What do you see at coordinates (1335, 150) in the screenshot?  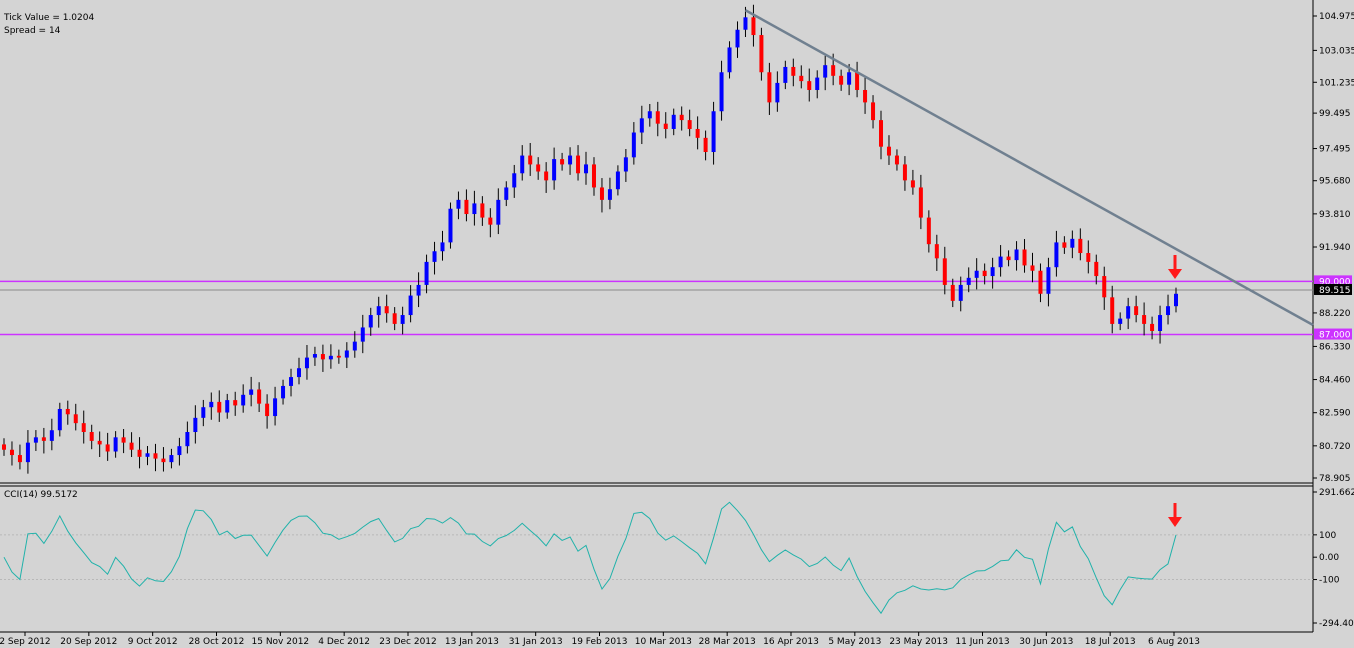 I see `price-tick-label: 97.495` at bounding box center [1335, 150].